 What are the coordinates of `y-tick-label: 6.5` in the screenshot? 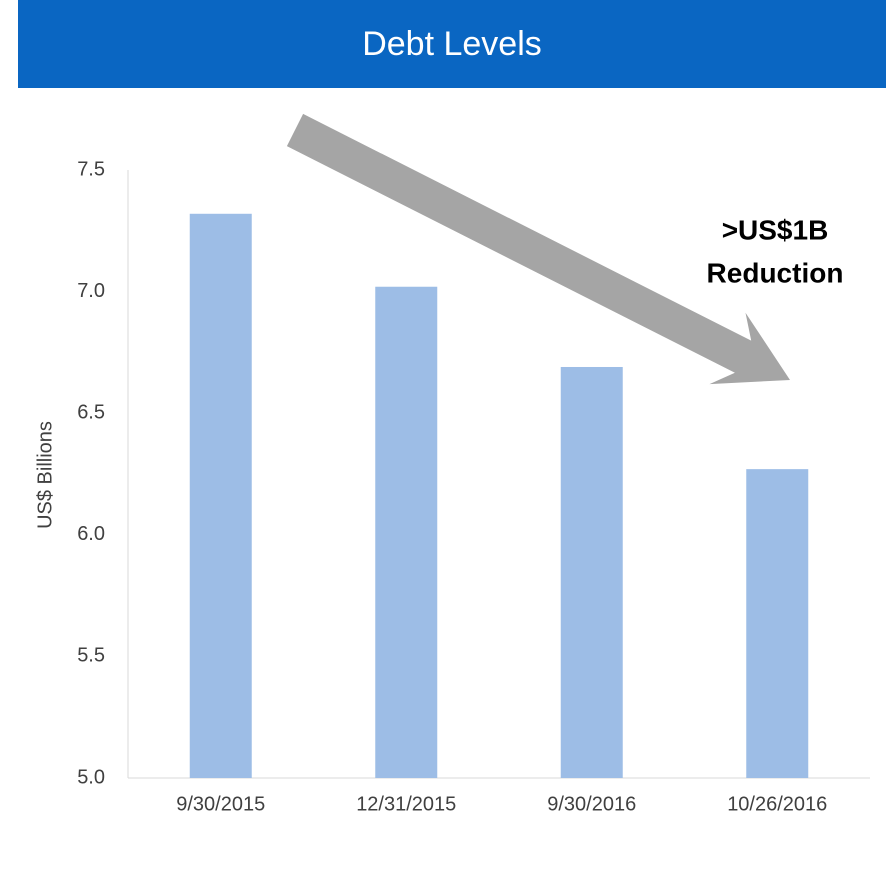 It's located at (91, 412).